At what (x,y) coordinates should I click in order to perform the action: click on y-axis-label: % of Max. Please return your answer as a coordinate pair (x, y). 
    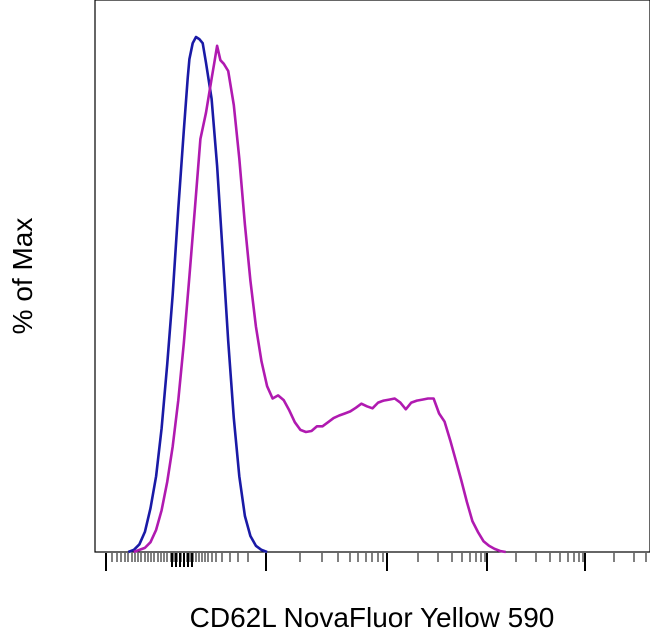
    Looking at the image, I should click on (22, 276).